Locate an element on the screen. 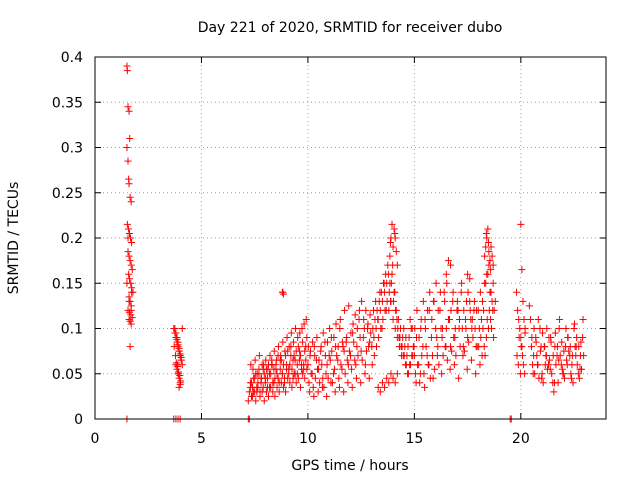 The image size is (640, 480). y-tick-label: 0.35 is located at coordinates (67, 103).